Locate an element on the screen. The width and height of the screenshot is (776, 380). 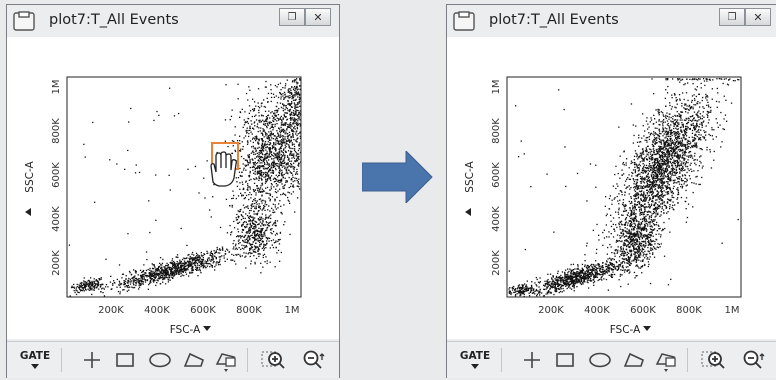
transition-arrow-icon is located at coordinates (397, 177).